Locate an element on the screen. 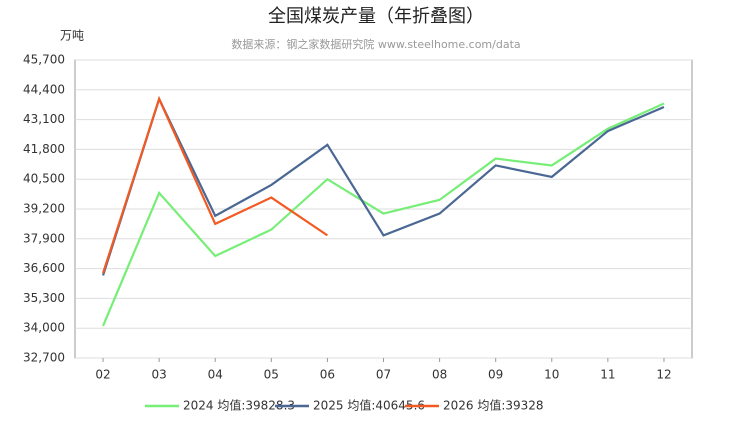 The height and width of the screenshot is (425, 753). x-tick-label: 08 is located at coordinates (439, 375).